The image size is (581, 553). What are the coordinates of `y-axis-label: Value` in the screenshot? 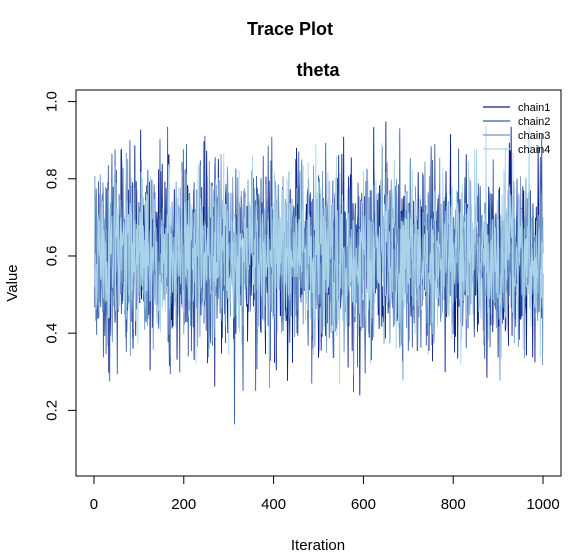 It's located at (12, 282).